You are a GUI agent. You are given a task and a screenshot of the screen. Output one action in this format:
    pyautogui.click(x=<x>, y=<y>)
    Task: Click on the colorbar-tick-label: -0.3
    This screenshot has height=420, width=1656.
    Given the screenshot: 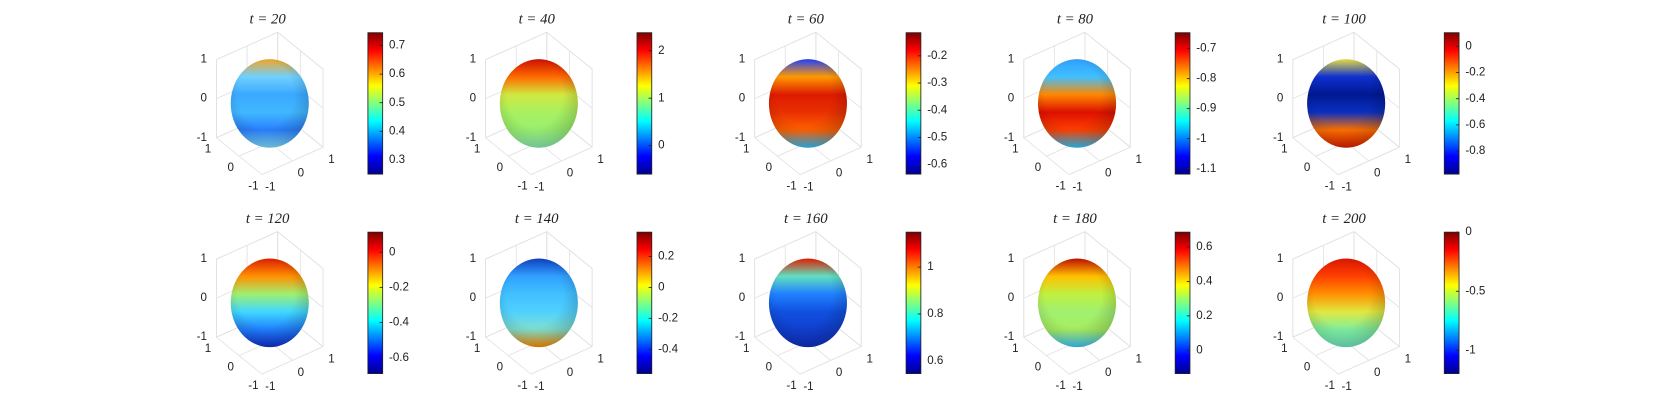 What is the action you would take?
    pyautogui.click(x=937, y=82)
    